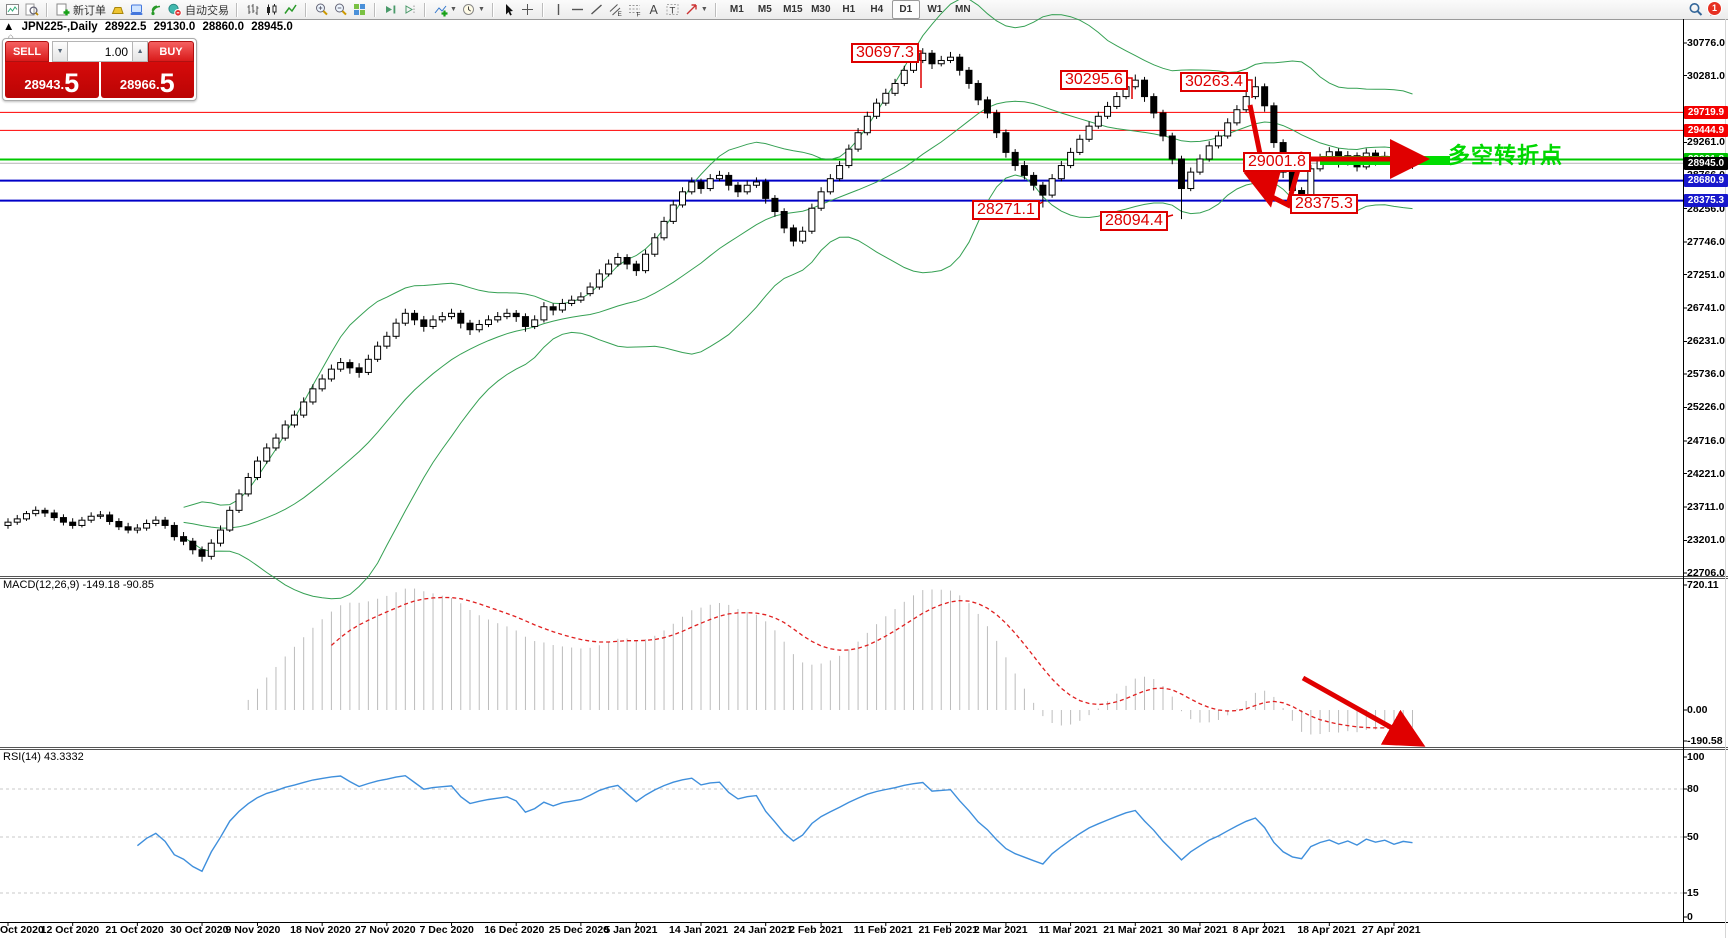 The image size is (1728, 938). What do you see at coordinates (1706, 374) in the screenshot?
I see `price-tick: 25736.0` at bounding box center [1706, 374].